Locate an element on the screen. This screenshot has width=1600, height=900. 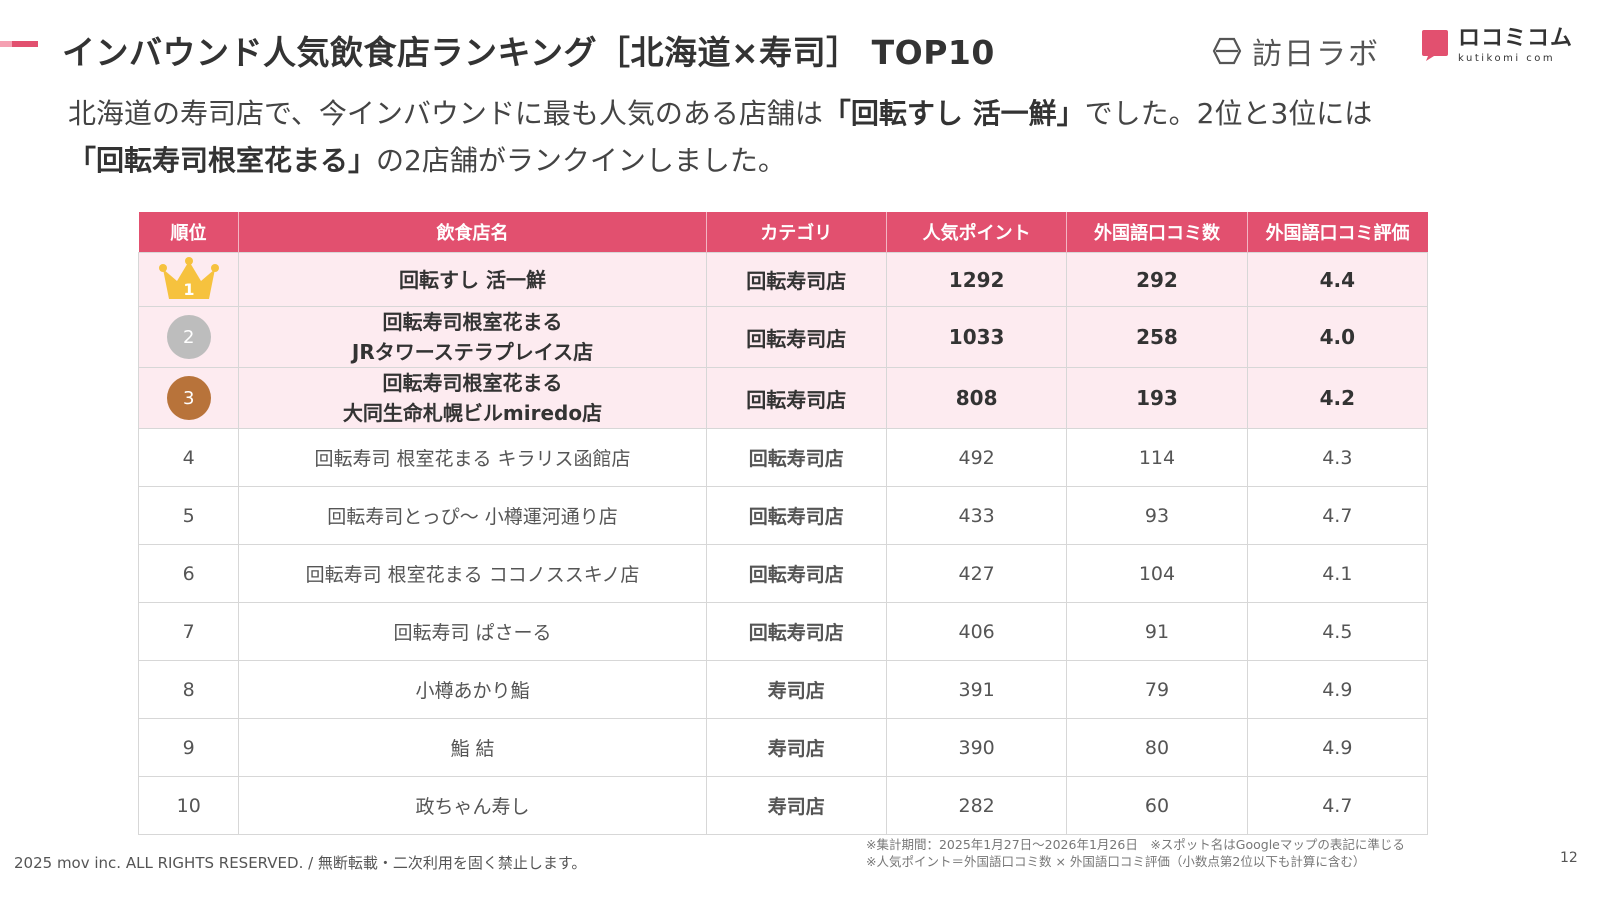
shop-name-cell: 回転寿司とっぴ〜 小樽運河通り店 is located at coordinates (472, 515).